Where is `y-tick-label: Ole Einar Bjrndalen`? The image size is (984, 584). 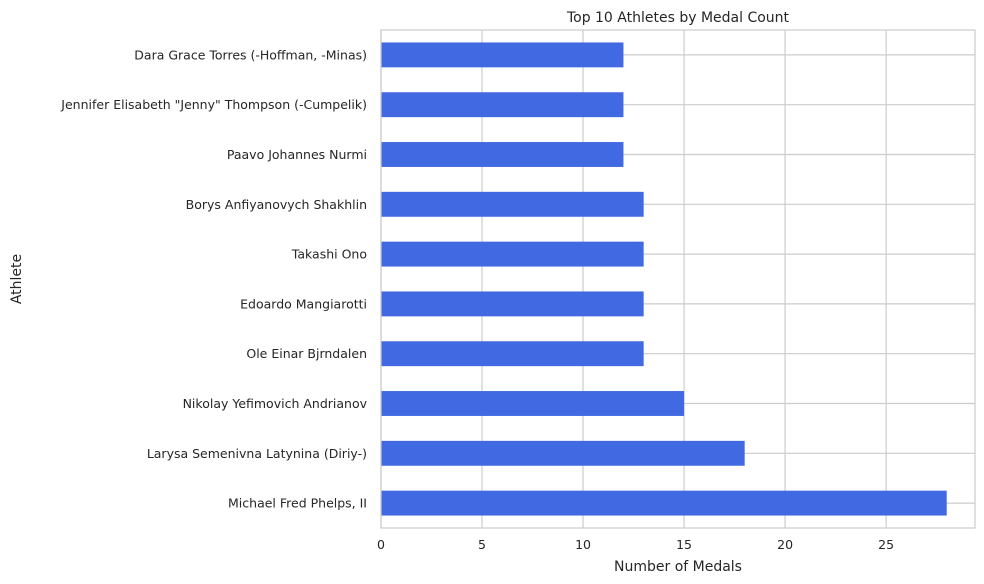 y-tick-label: Ole Einar Bjrndalen is located at coordinates (306, 353).